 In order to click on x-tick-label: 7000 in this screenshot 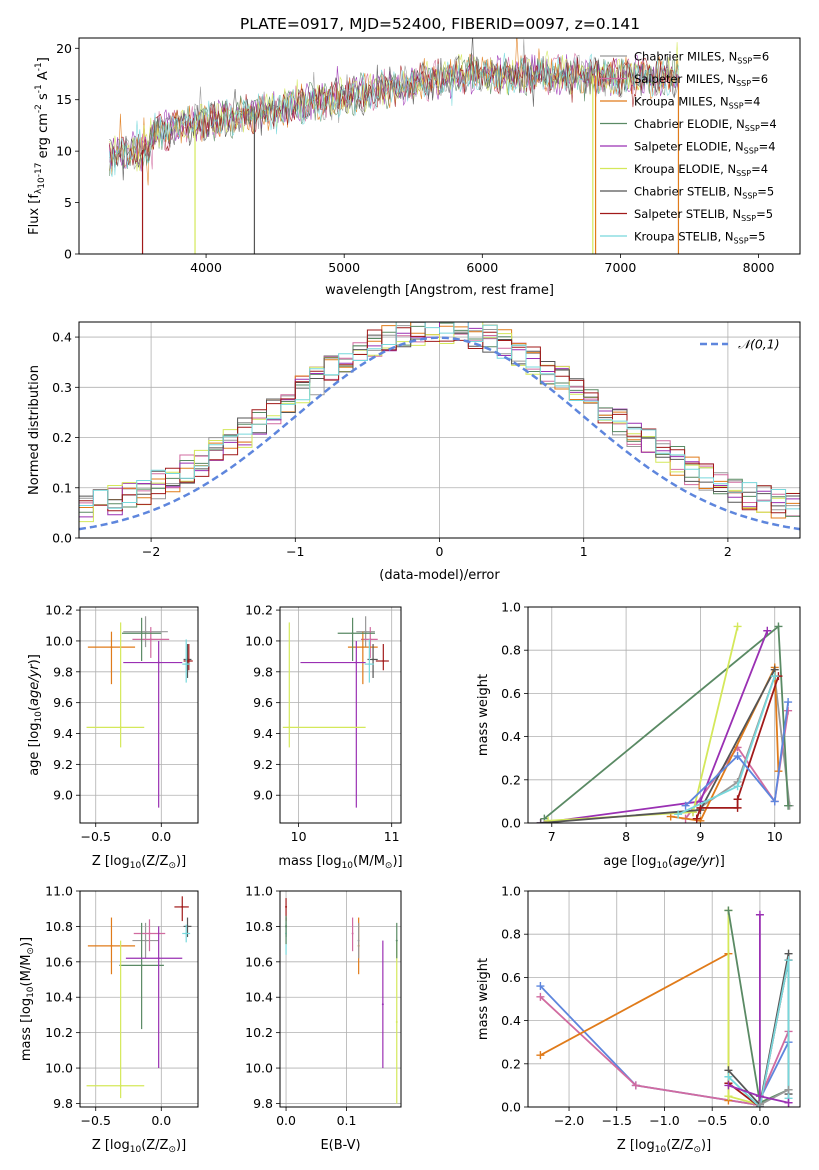, I will do `click(621, 267)`.